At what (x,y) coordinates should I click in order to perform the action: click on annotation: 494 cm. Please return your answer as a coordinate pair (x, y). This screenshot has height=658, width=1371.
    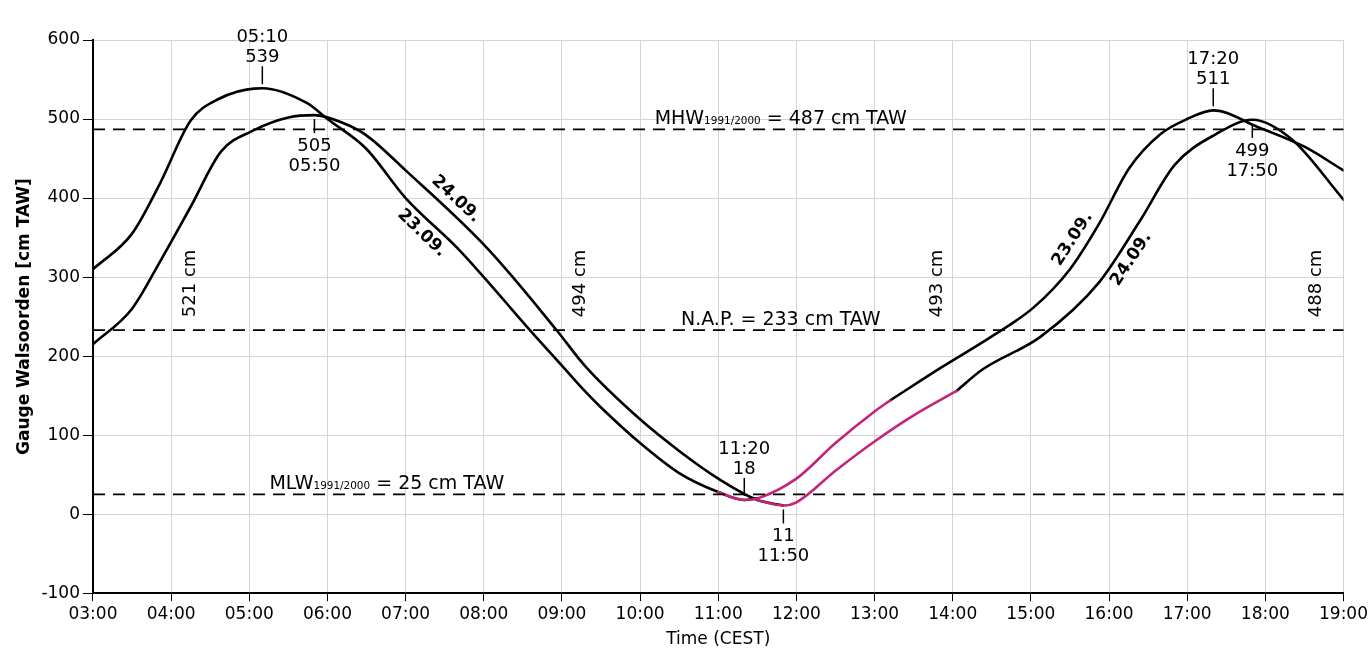
    Looking at the image, I should click on (579, 283).